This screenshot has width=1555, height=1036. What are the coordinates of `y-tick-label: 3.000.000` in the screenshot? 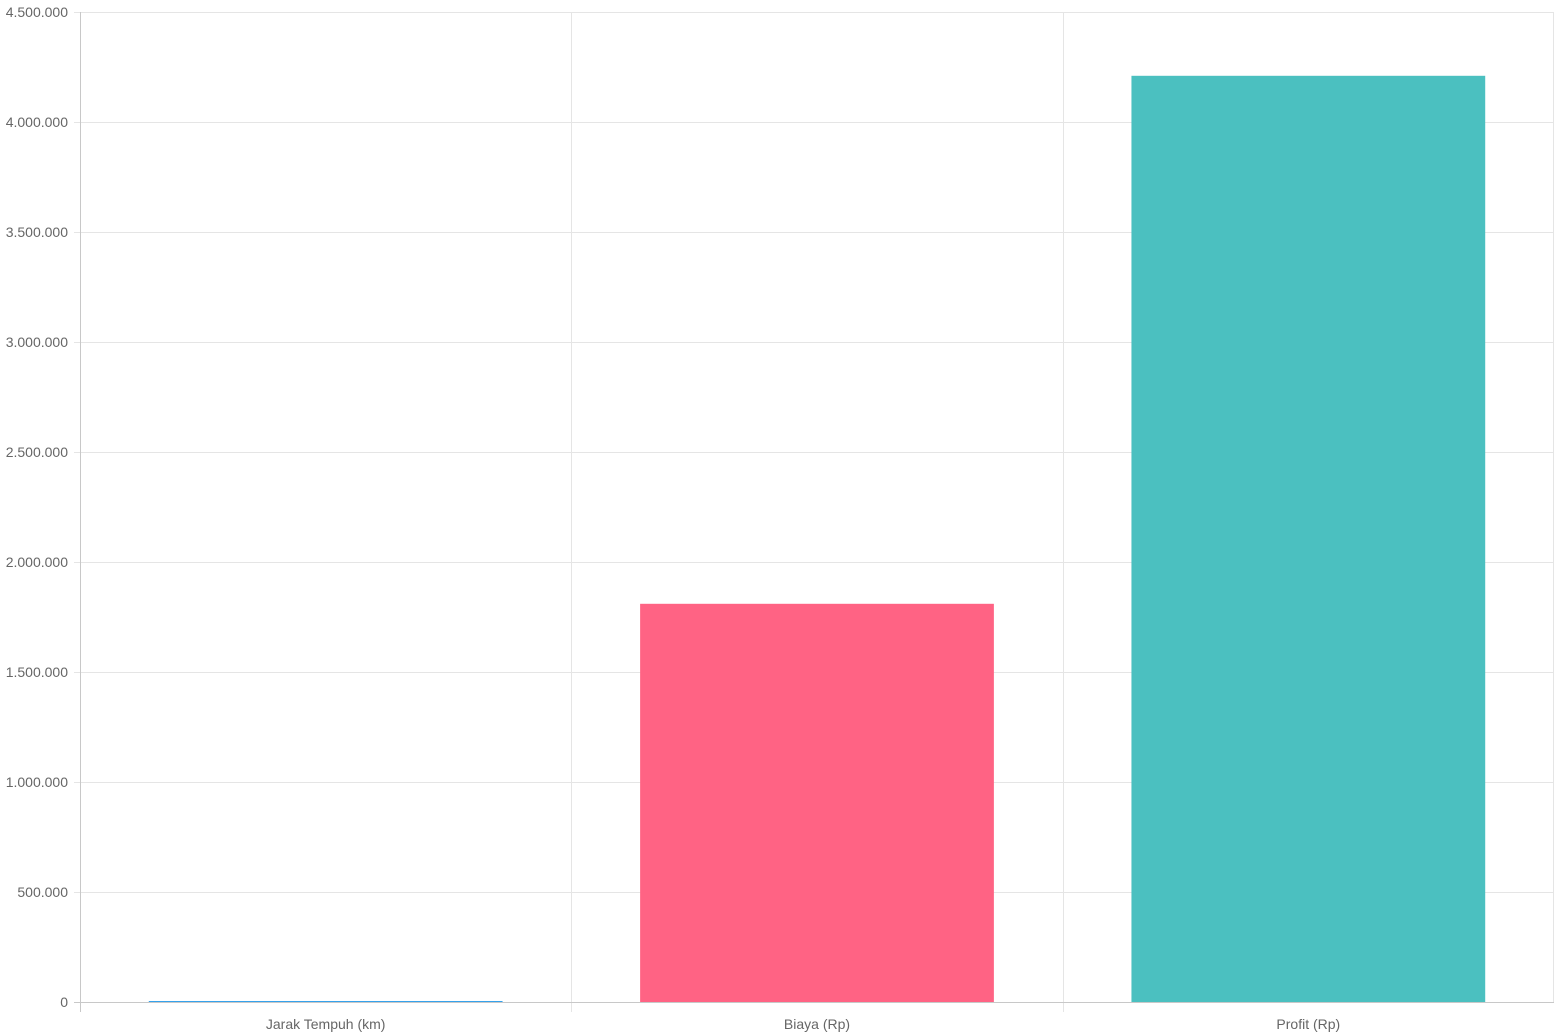 It's located at (37, 342).